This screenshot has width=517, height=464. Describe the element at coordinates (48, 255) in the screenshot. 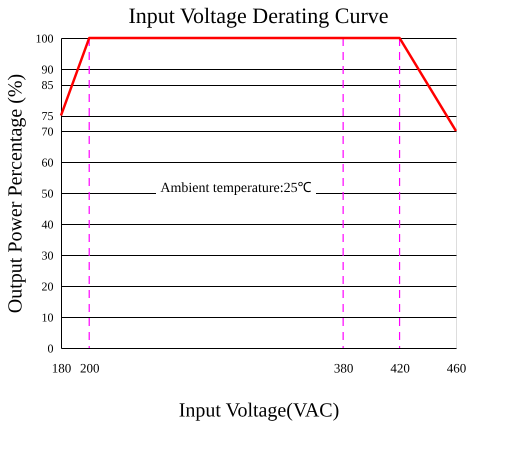

I see `y-tick-label: 30` at that location.